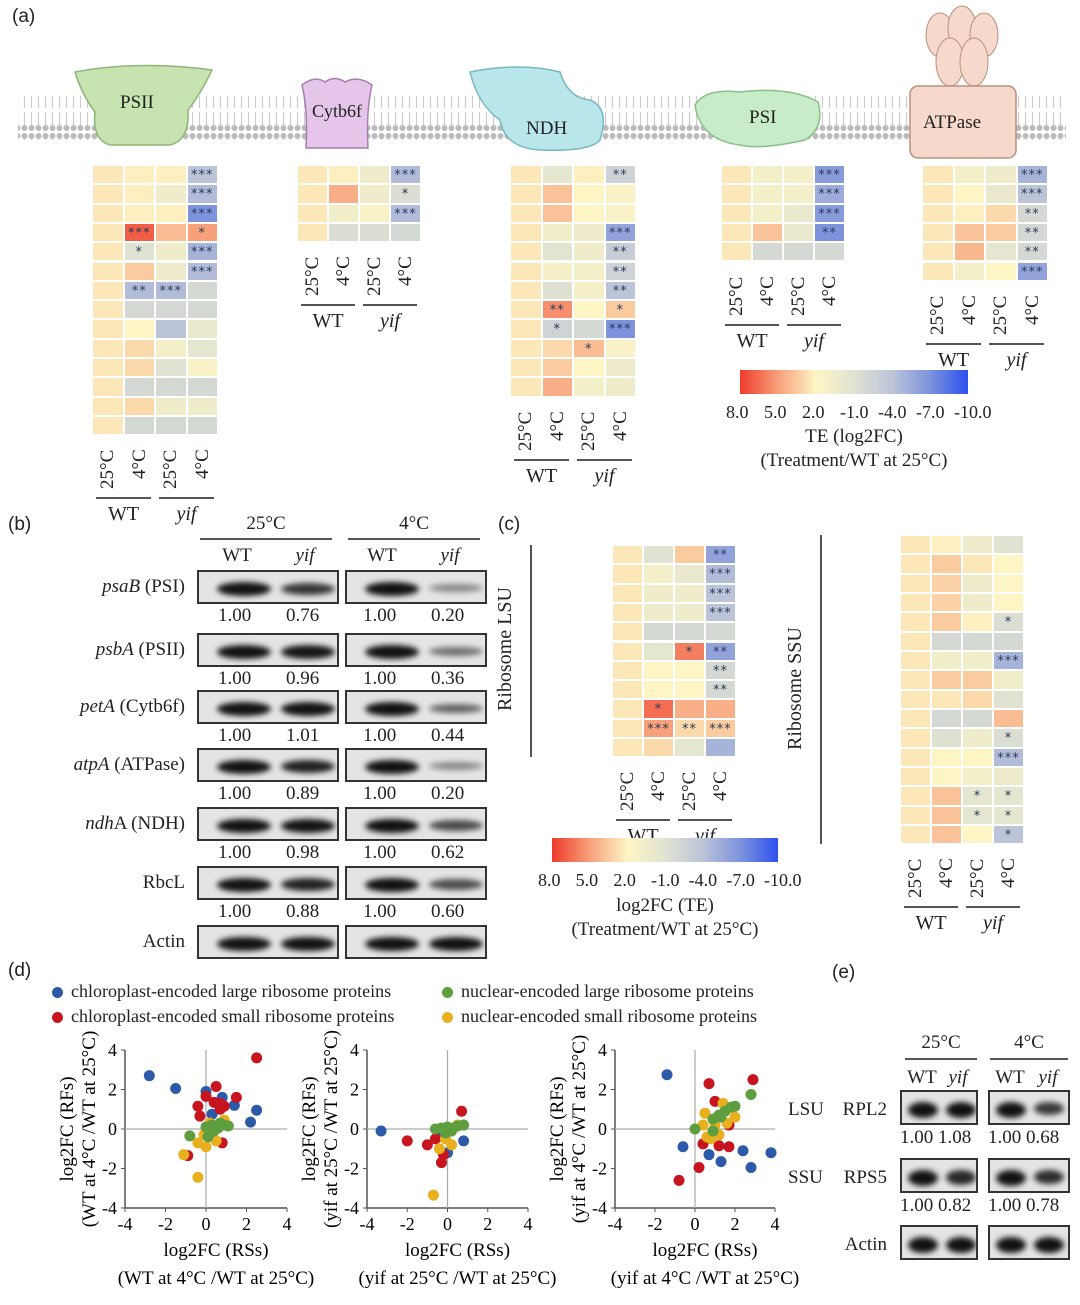 This screenshot has height=1305, width=1080. What do you see at coordinates (448, 735) in the screenshot?
I see `quantification-value: 0.44` at bounding box center [448, 735].